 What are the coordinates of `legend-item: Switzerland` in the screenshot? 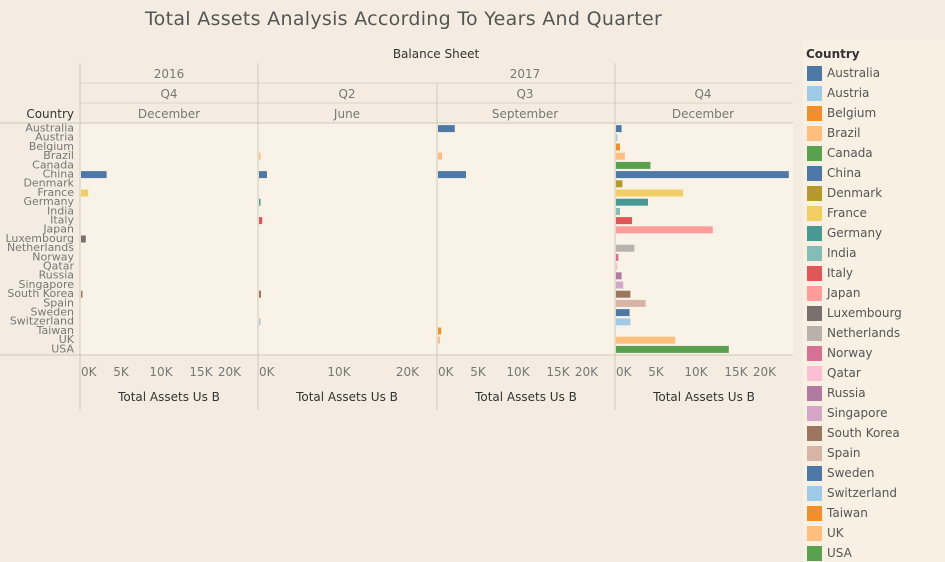 It's located at (852, 493).